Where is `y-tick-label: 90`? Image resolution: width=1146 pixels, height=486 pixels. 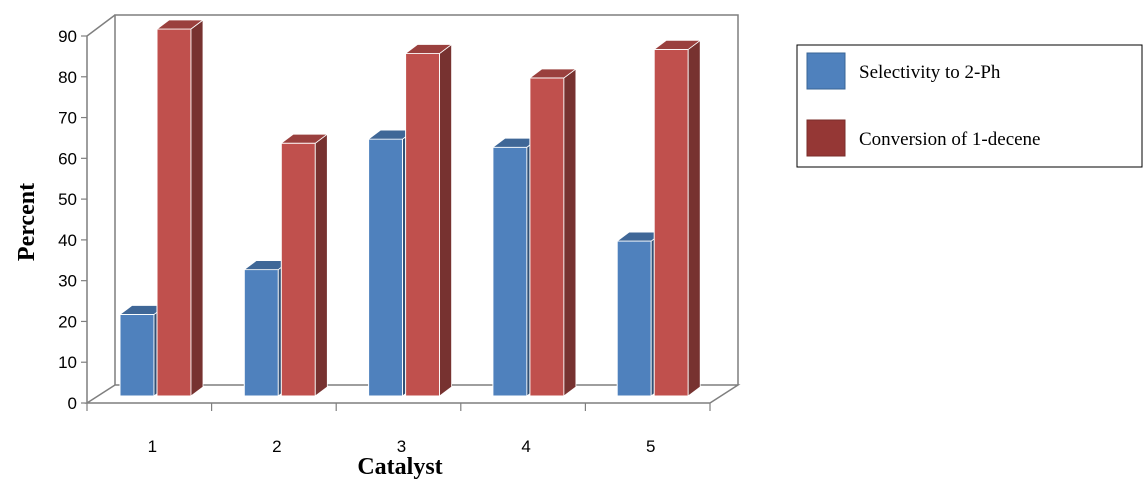
y-tick-label: 90 is located at coordinates (67, 36).